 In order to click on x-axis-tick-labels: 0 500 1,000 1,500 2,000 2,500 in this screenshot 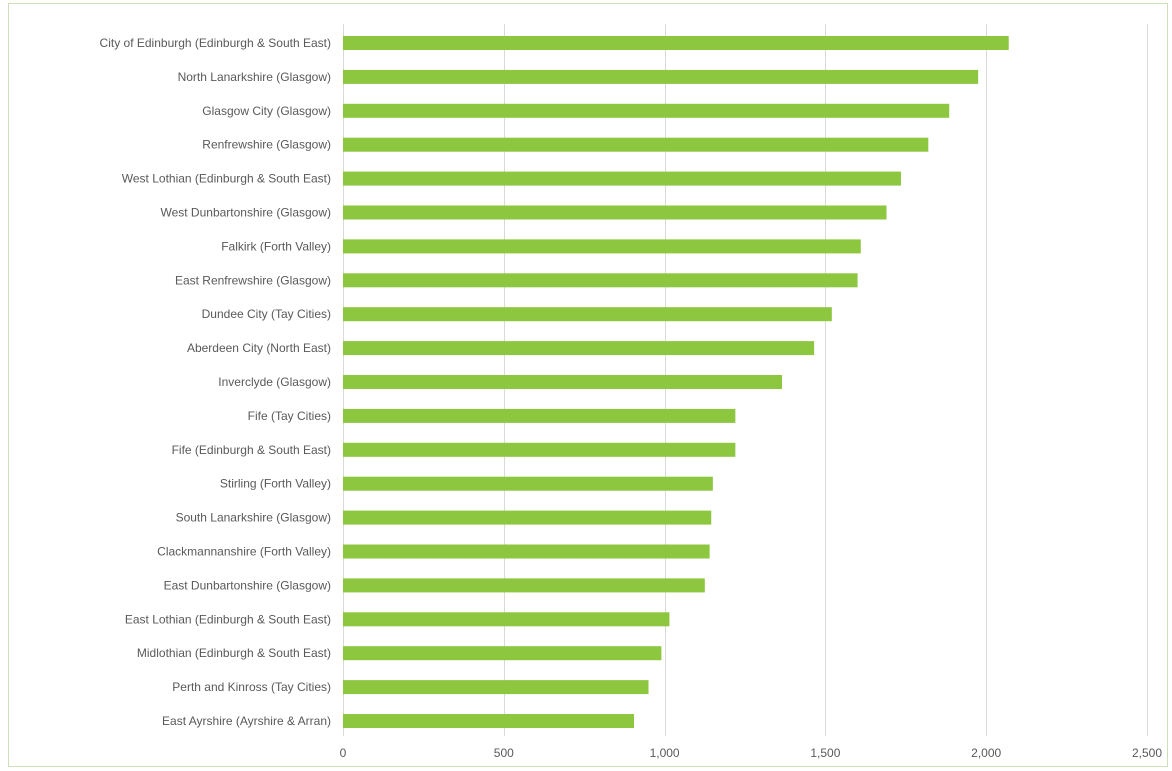, I will do `click(751, 753)`.